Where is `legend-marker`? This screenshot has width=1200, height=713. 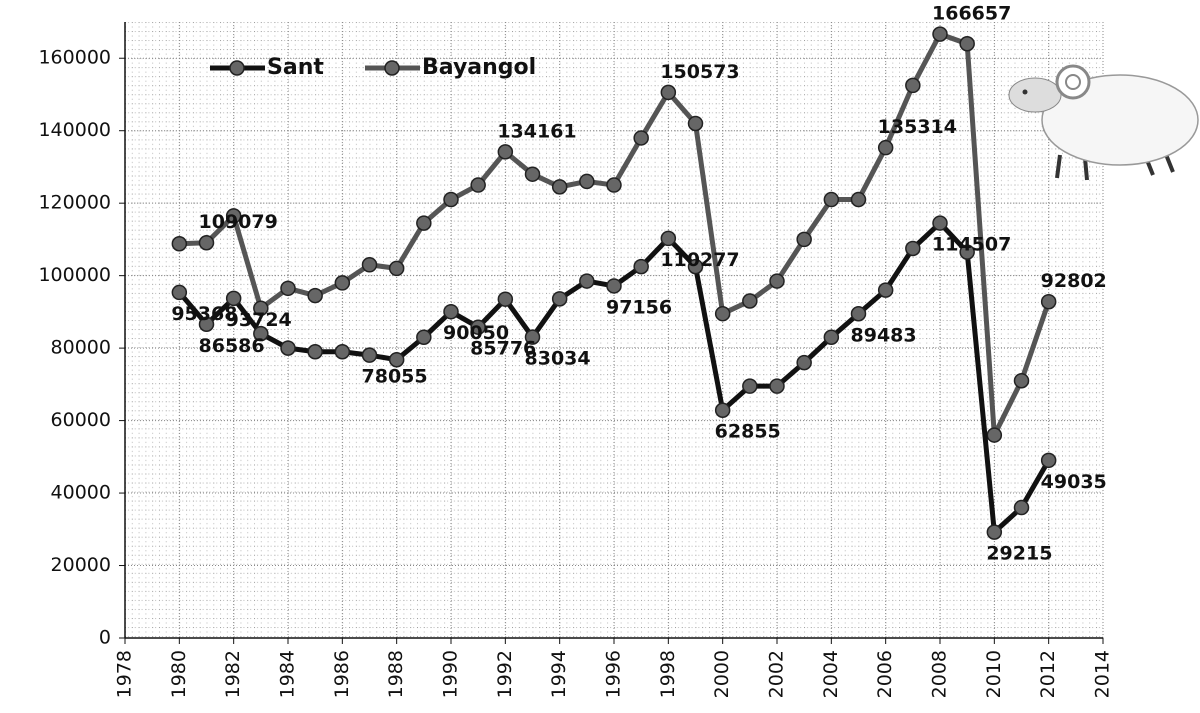 legend-marker is located at coordinates (392, 68).